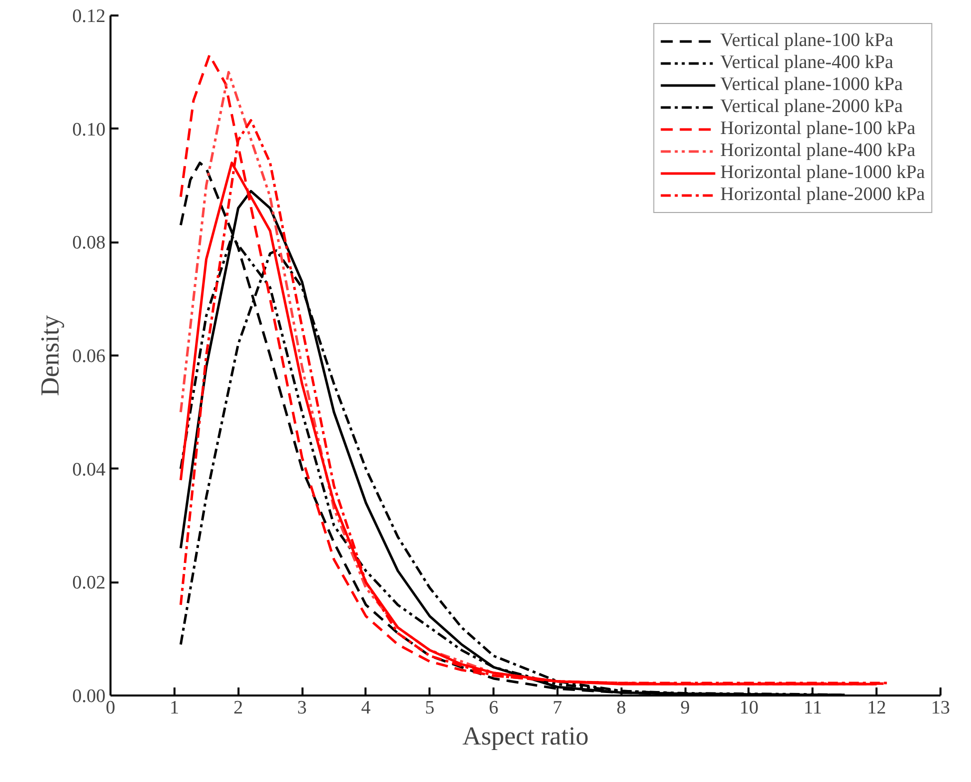  I want to click on y-tick-label: 0.06, so click(89, 356).